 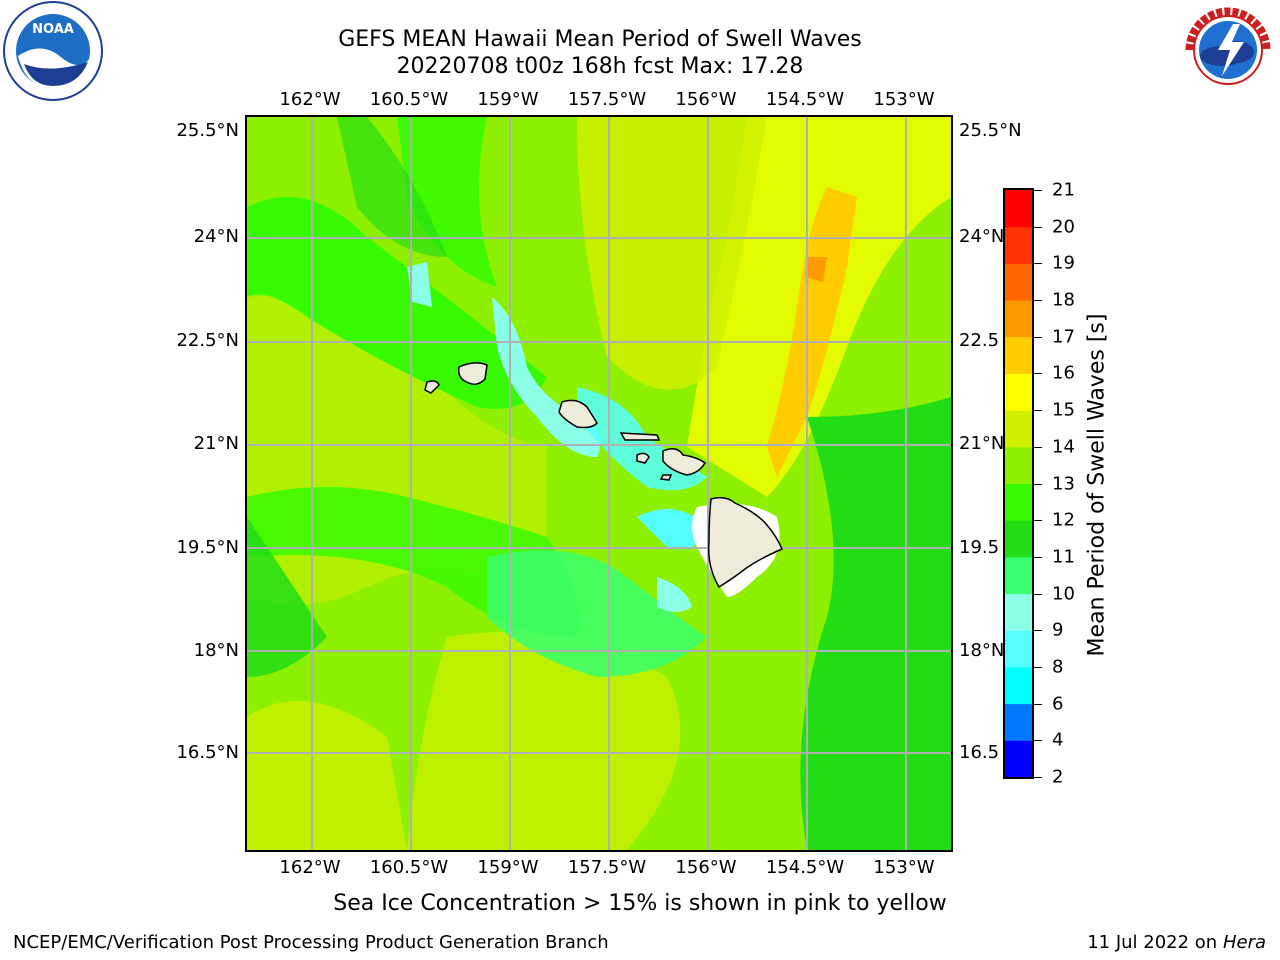 I want to click on lon-label-bottom: 159°W, so click(x=508, y=867).